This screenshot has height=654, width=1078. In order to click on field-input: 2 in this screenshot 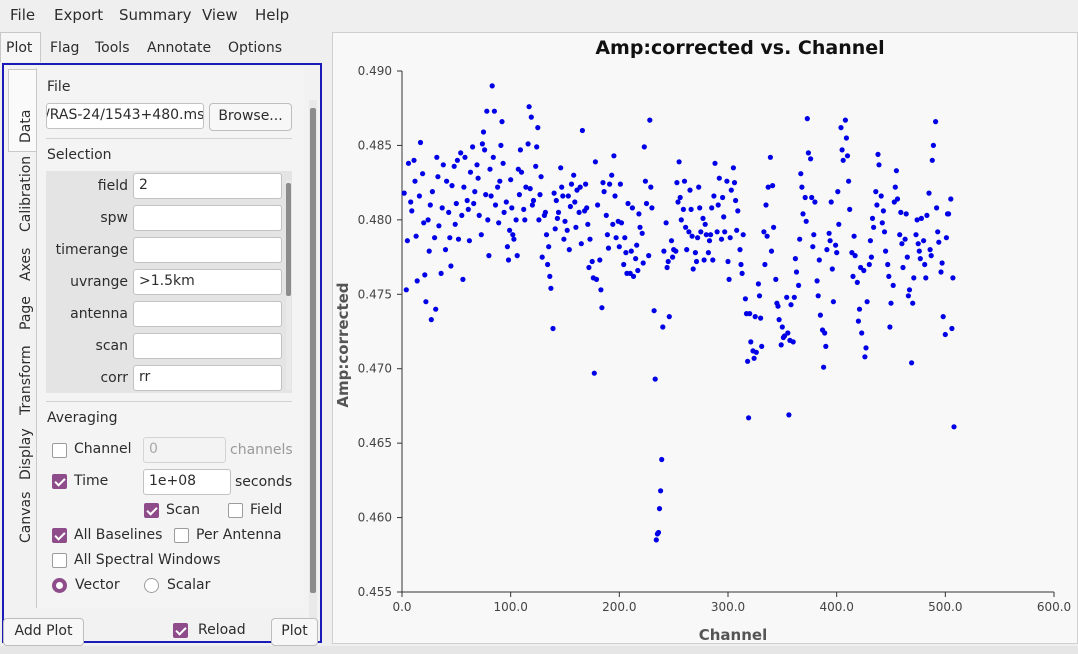, I will do `click(207, 186)`.